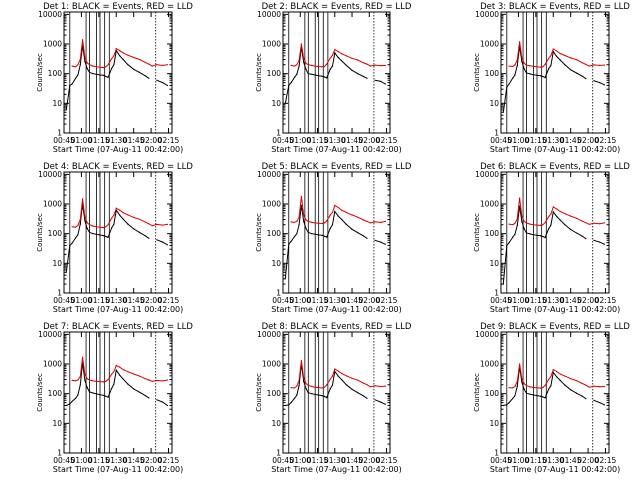  I want to click on x-tick-label: 02:00, so click(151, 460).